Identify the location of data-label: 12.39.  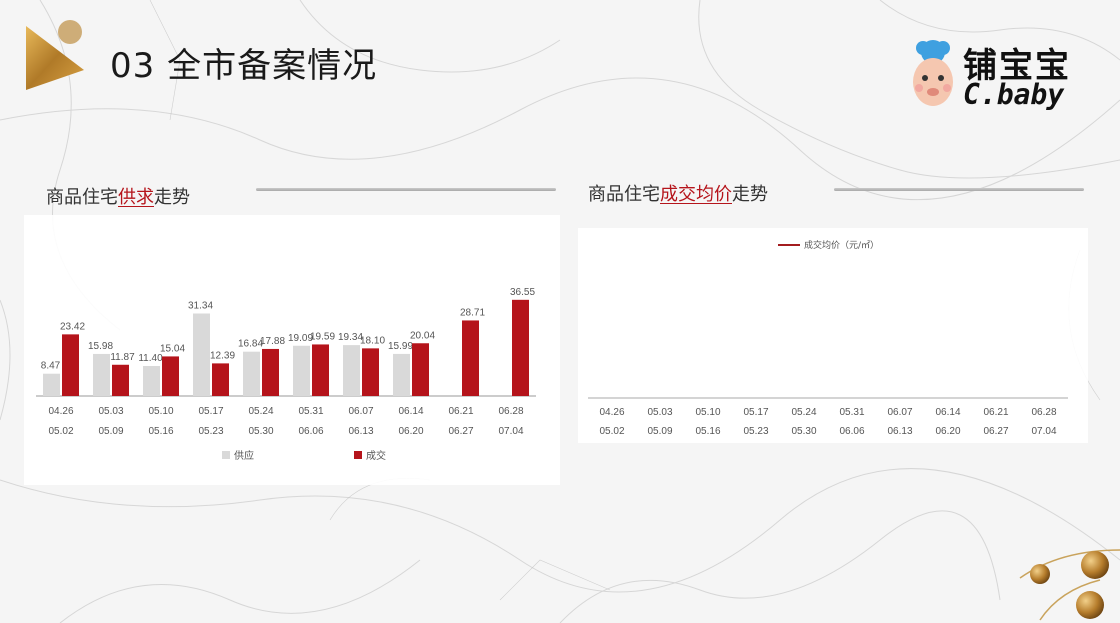
(222, 355).